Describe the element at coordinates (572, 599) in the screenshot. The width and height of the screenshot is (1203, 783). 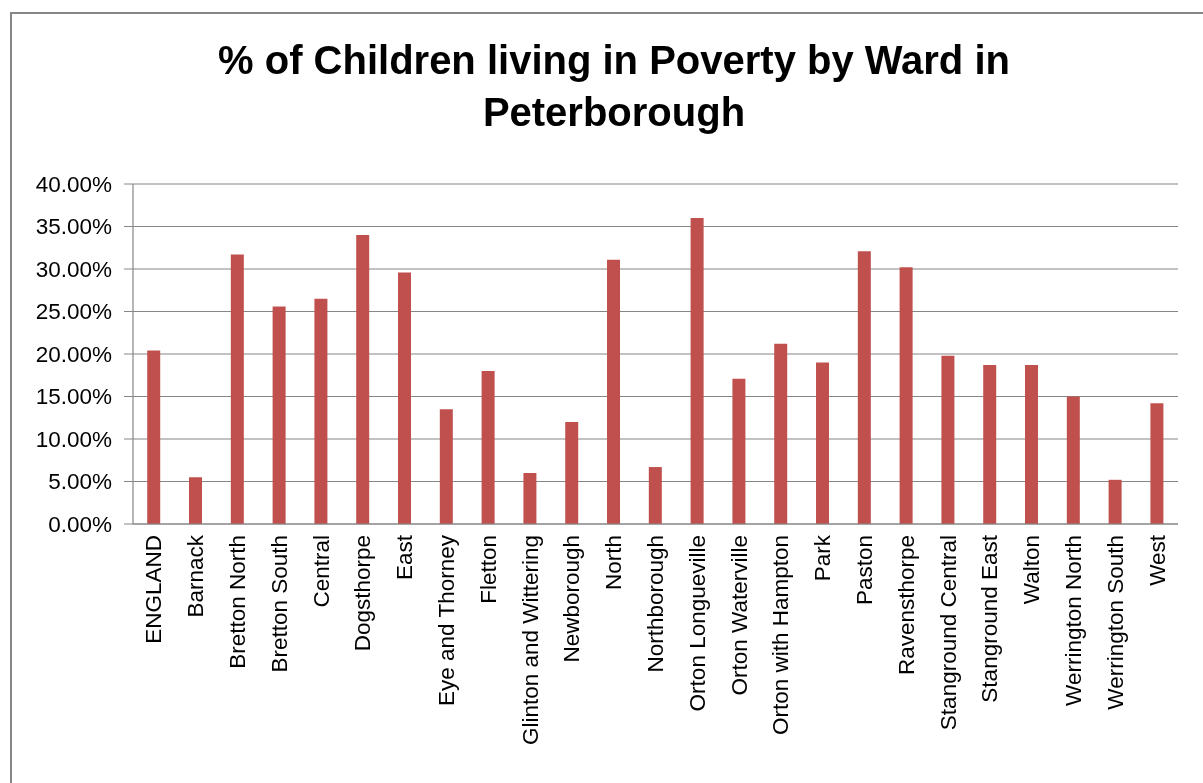
I see `x-tick-label: Newborough` at that location.